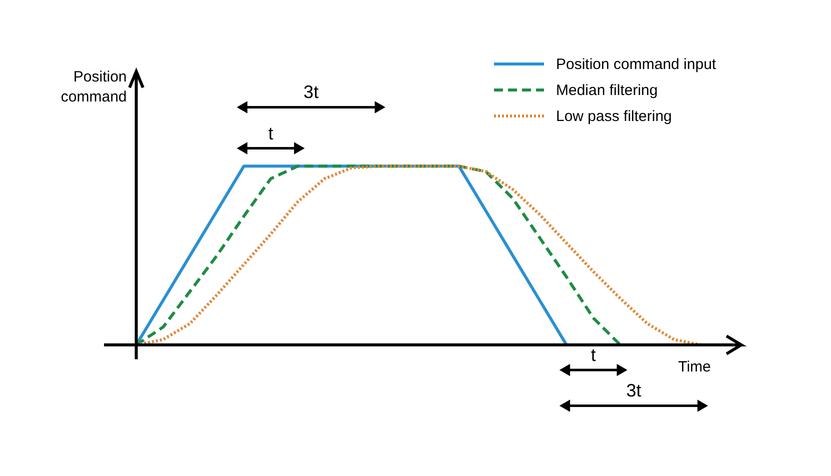  Describe the element at coordinates (607, 90) in the screenshot. I see `legend-label: Median filtering` at that location.